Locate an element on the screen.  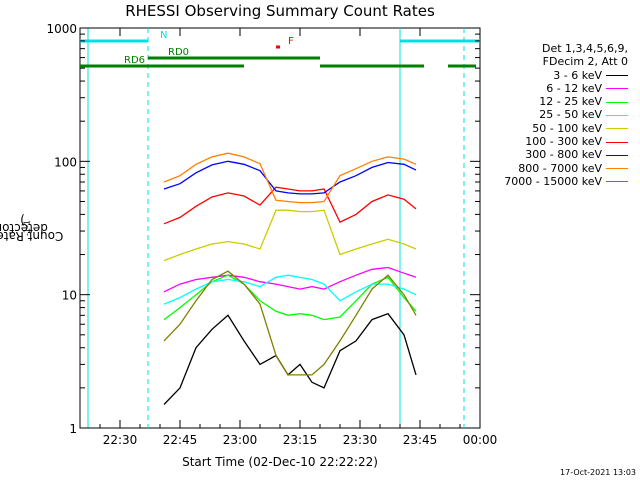
legend-entry: 50 - 100 keV is located at coordinates (566, 128).